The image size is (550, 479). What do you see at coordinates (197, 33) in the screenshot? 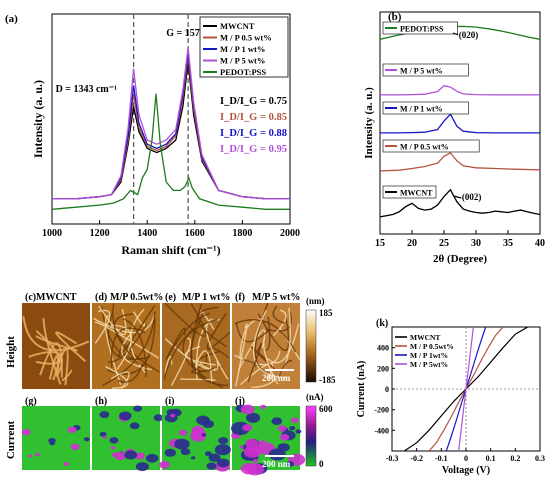
I see `g-band-annotation: G = 1572 cm⁻¹` at bounding box center [197, 33].